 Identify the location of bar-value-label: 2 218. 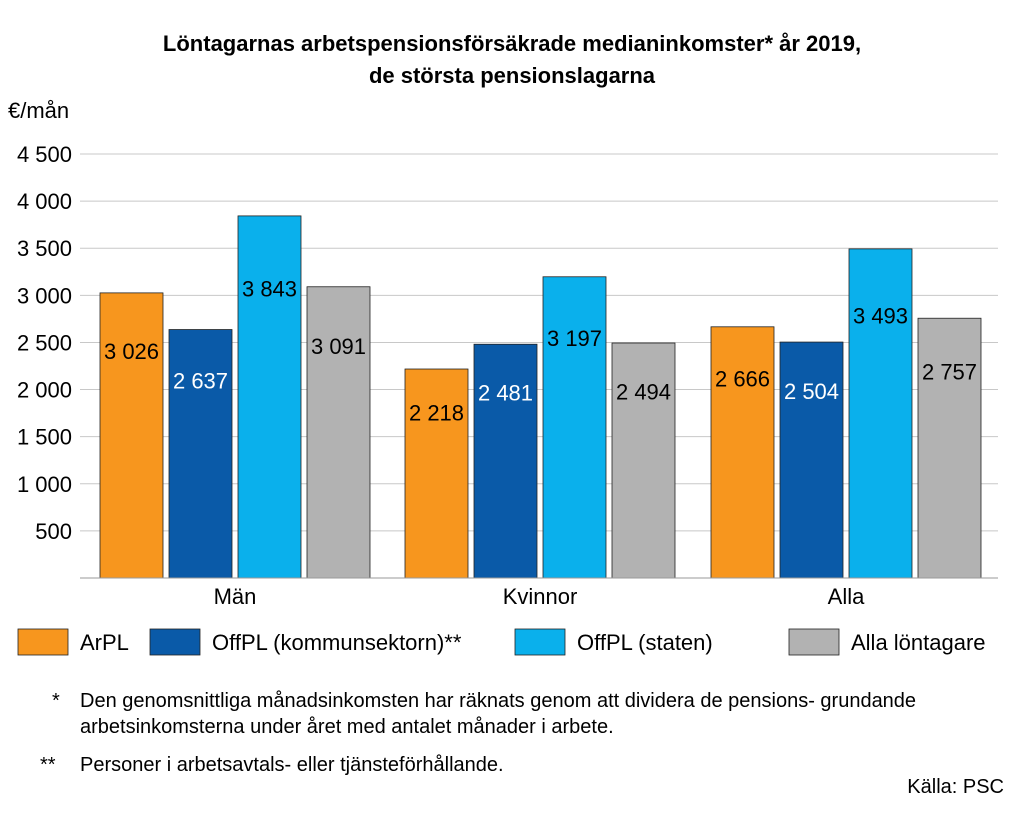
(436, 413).